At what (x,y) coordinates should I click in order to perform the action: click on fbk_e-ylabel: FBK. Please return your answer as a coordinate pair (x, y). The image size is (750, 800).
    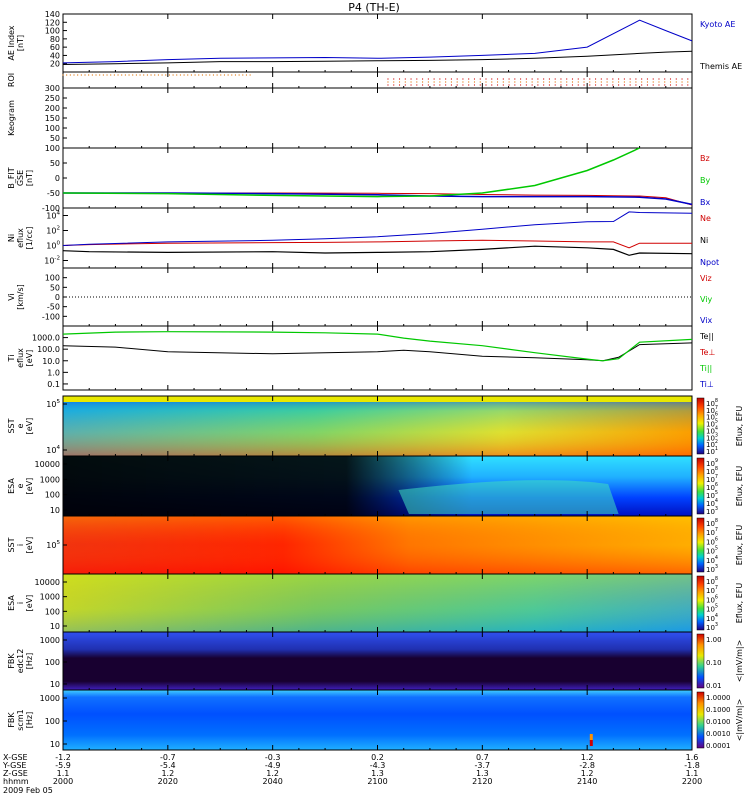
    Looking at the image, I should click on (11, 661).